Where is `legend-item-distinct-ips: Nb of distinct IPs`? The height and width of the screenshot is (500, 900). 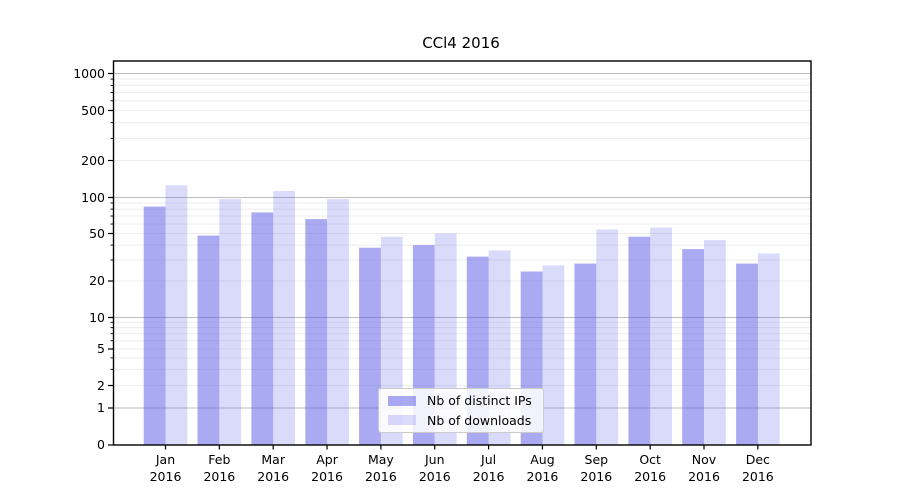
legend-item-distinct-ips: Nb of distinct IPs is located at coordinates (465, 400).